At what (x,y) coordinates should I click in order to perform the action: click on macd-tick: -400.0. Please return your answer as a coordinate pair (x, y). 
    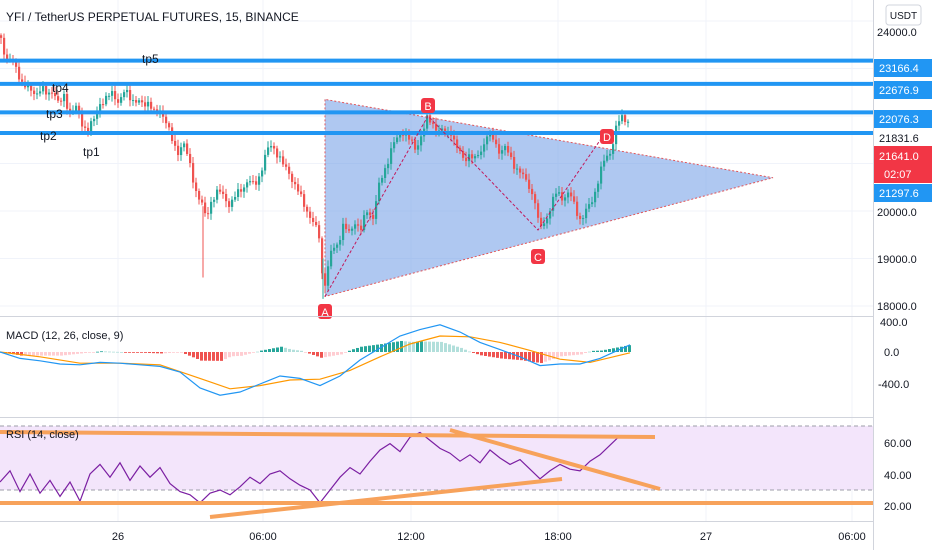
    Looking at the image, I should click on (893, 385).